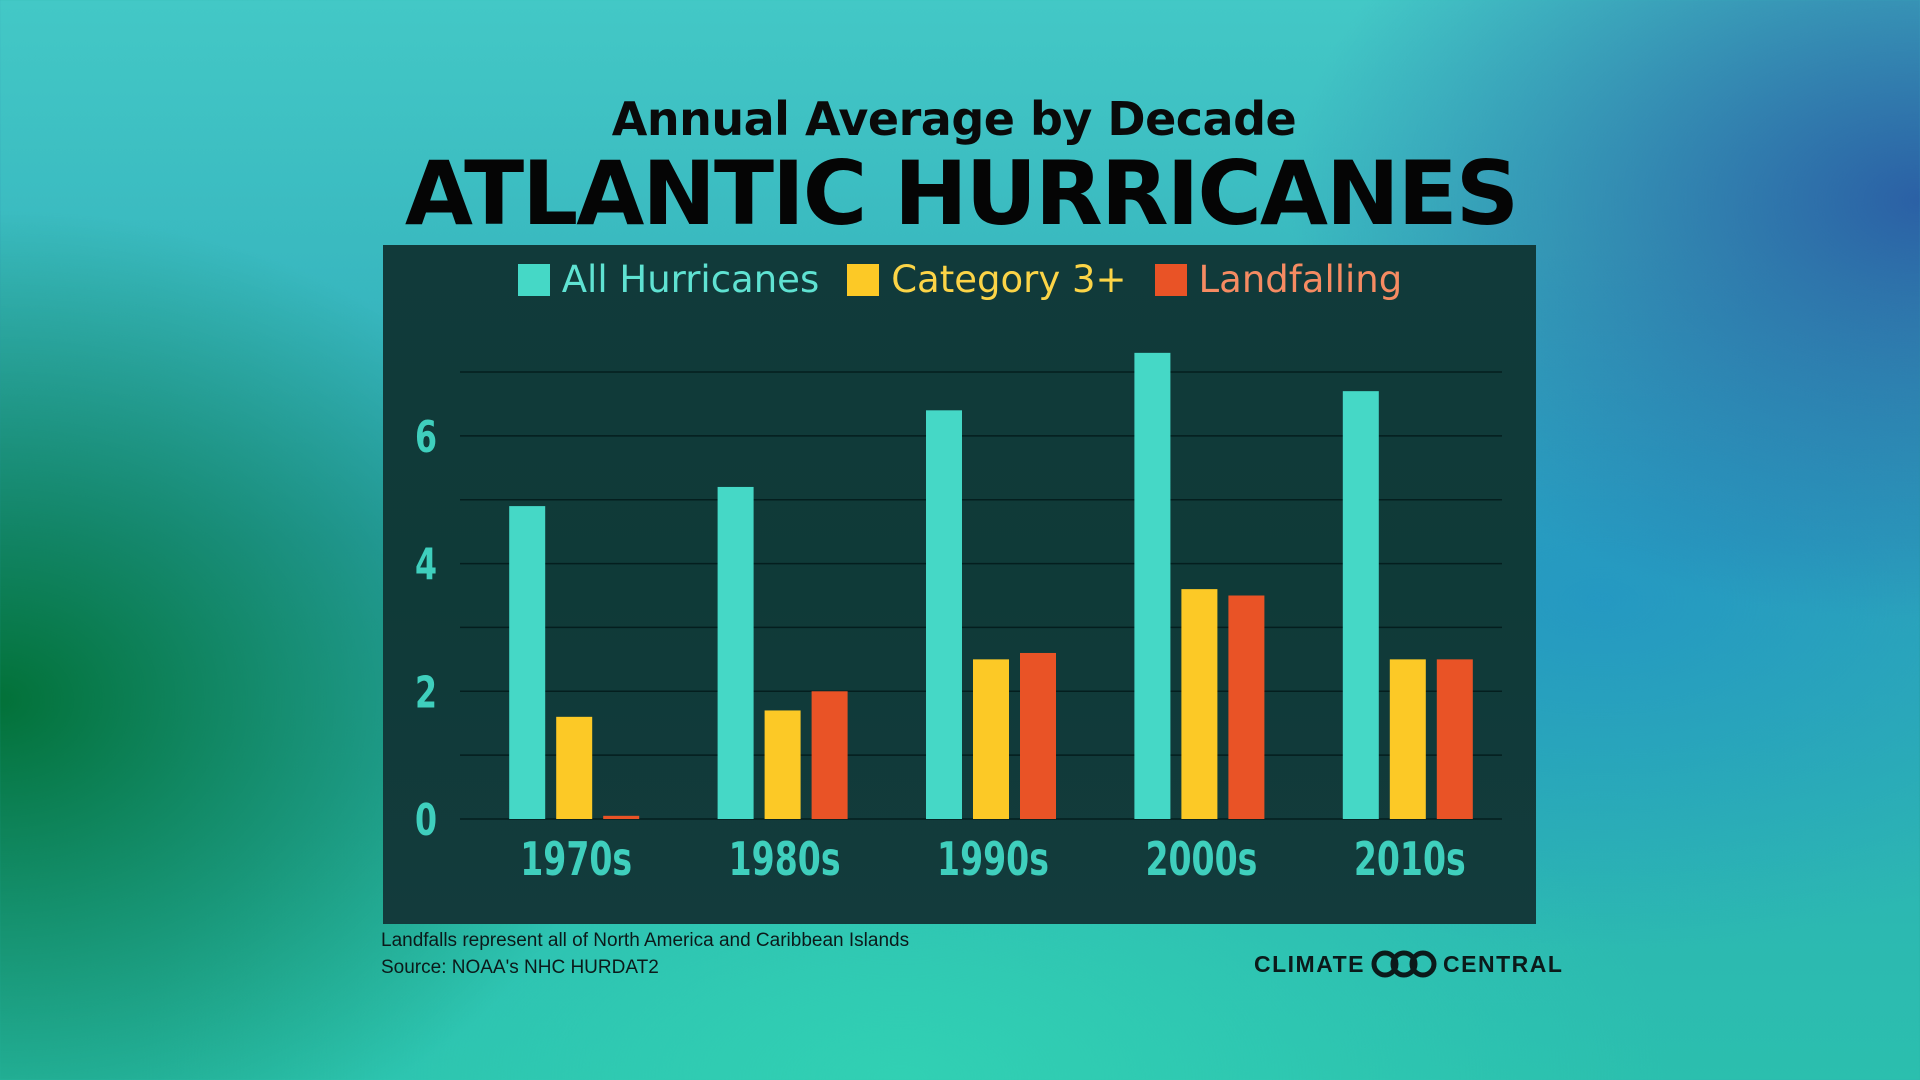 The image size is (1920, 1080). I want to click on bar-category-3--1990s, so click(991, 739).